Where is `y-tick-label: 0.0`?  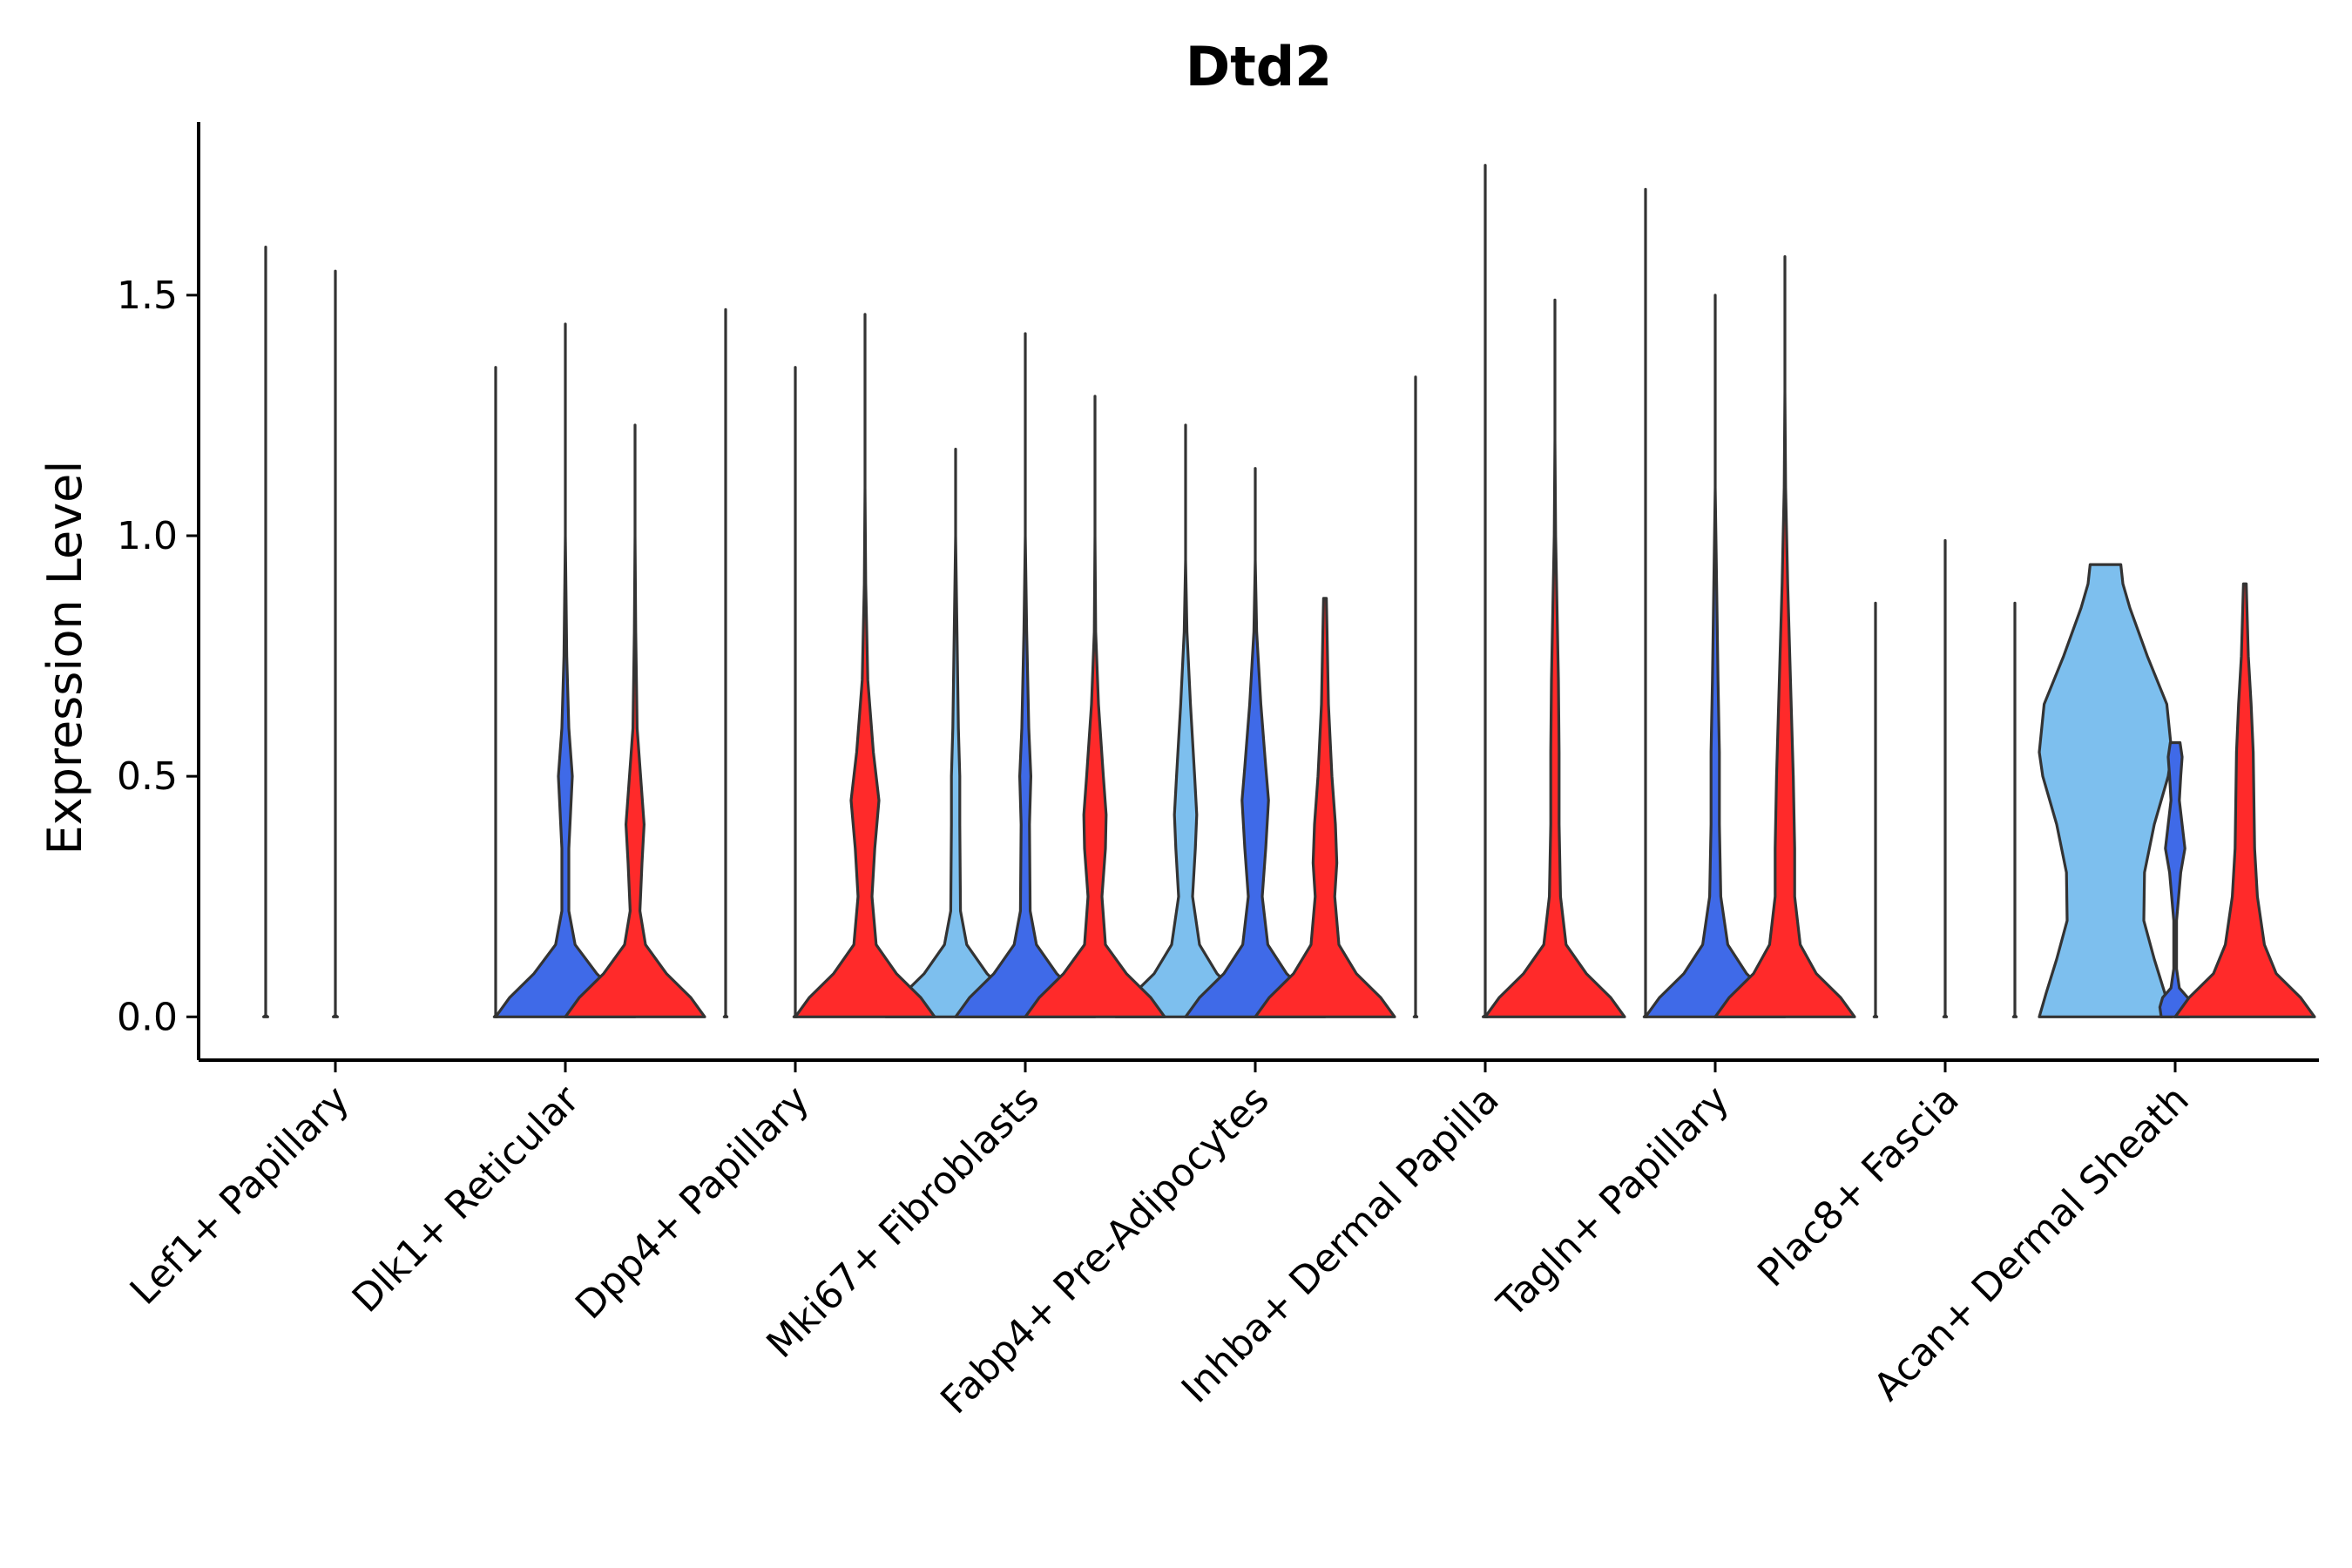 y-tick-label: 0.0 is located at coordinates (147, 1017).